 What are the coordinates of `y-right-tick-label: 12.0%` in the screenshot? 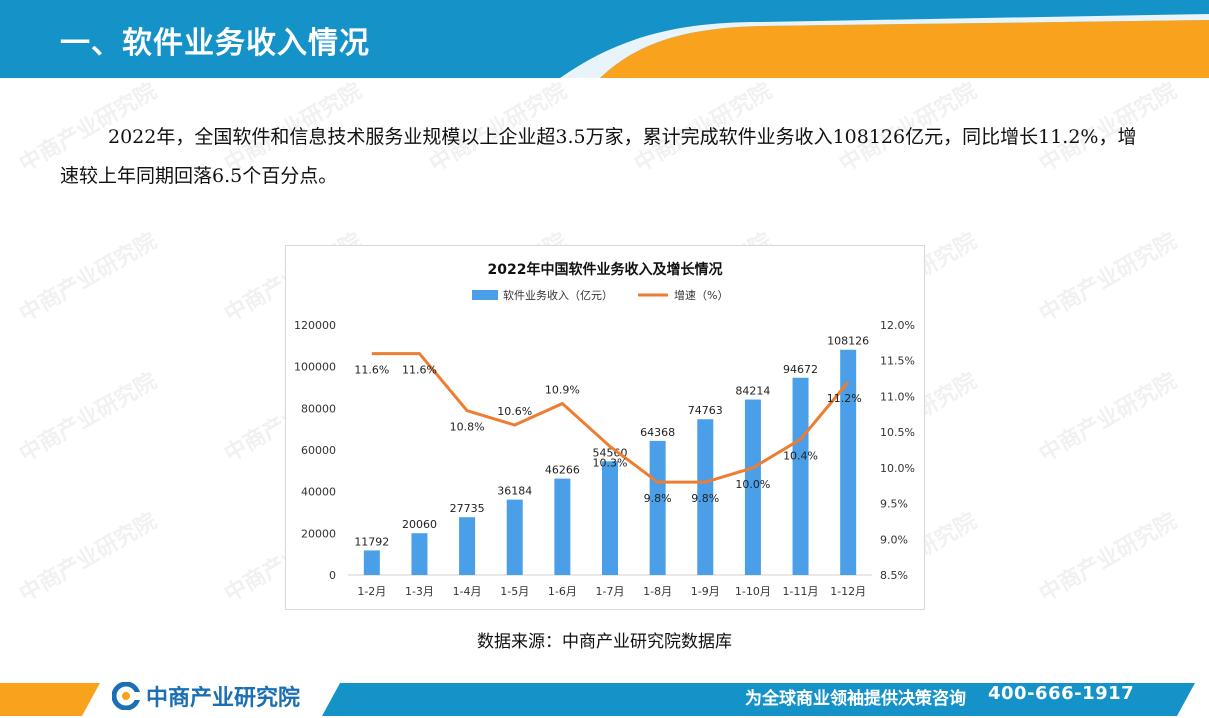 It's located at (897, 325).